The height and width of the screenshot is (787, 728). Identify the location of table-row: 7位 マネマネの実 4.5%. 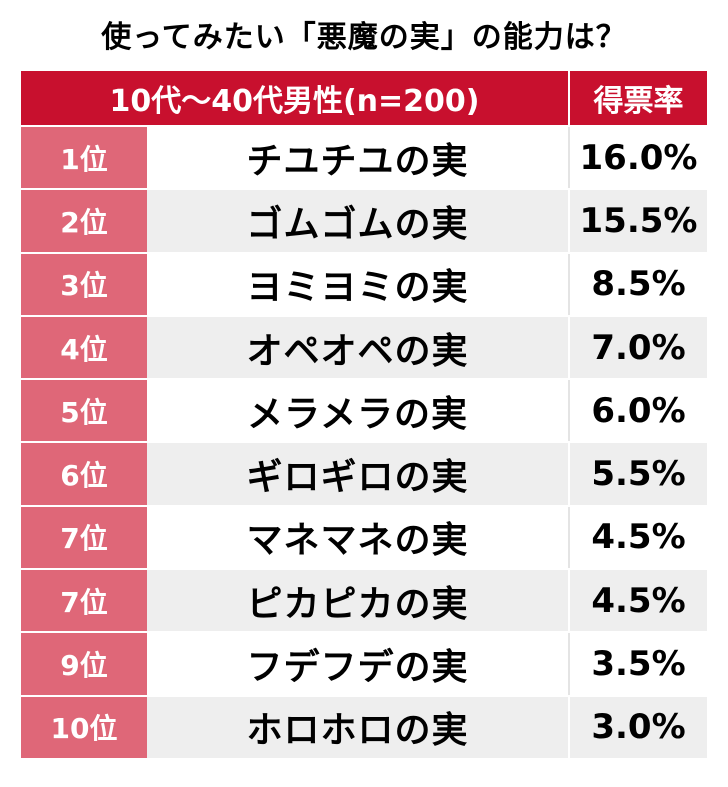
(364, 536).